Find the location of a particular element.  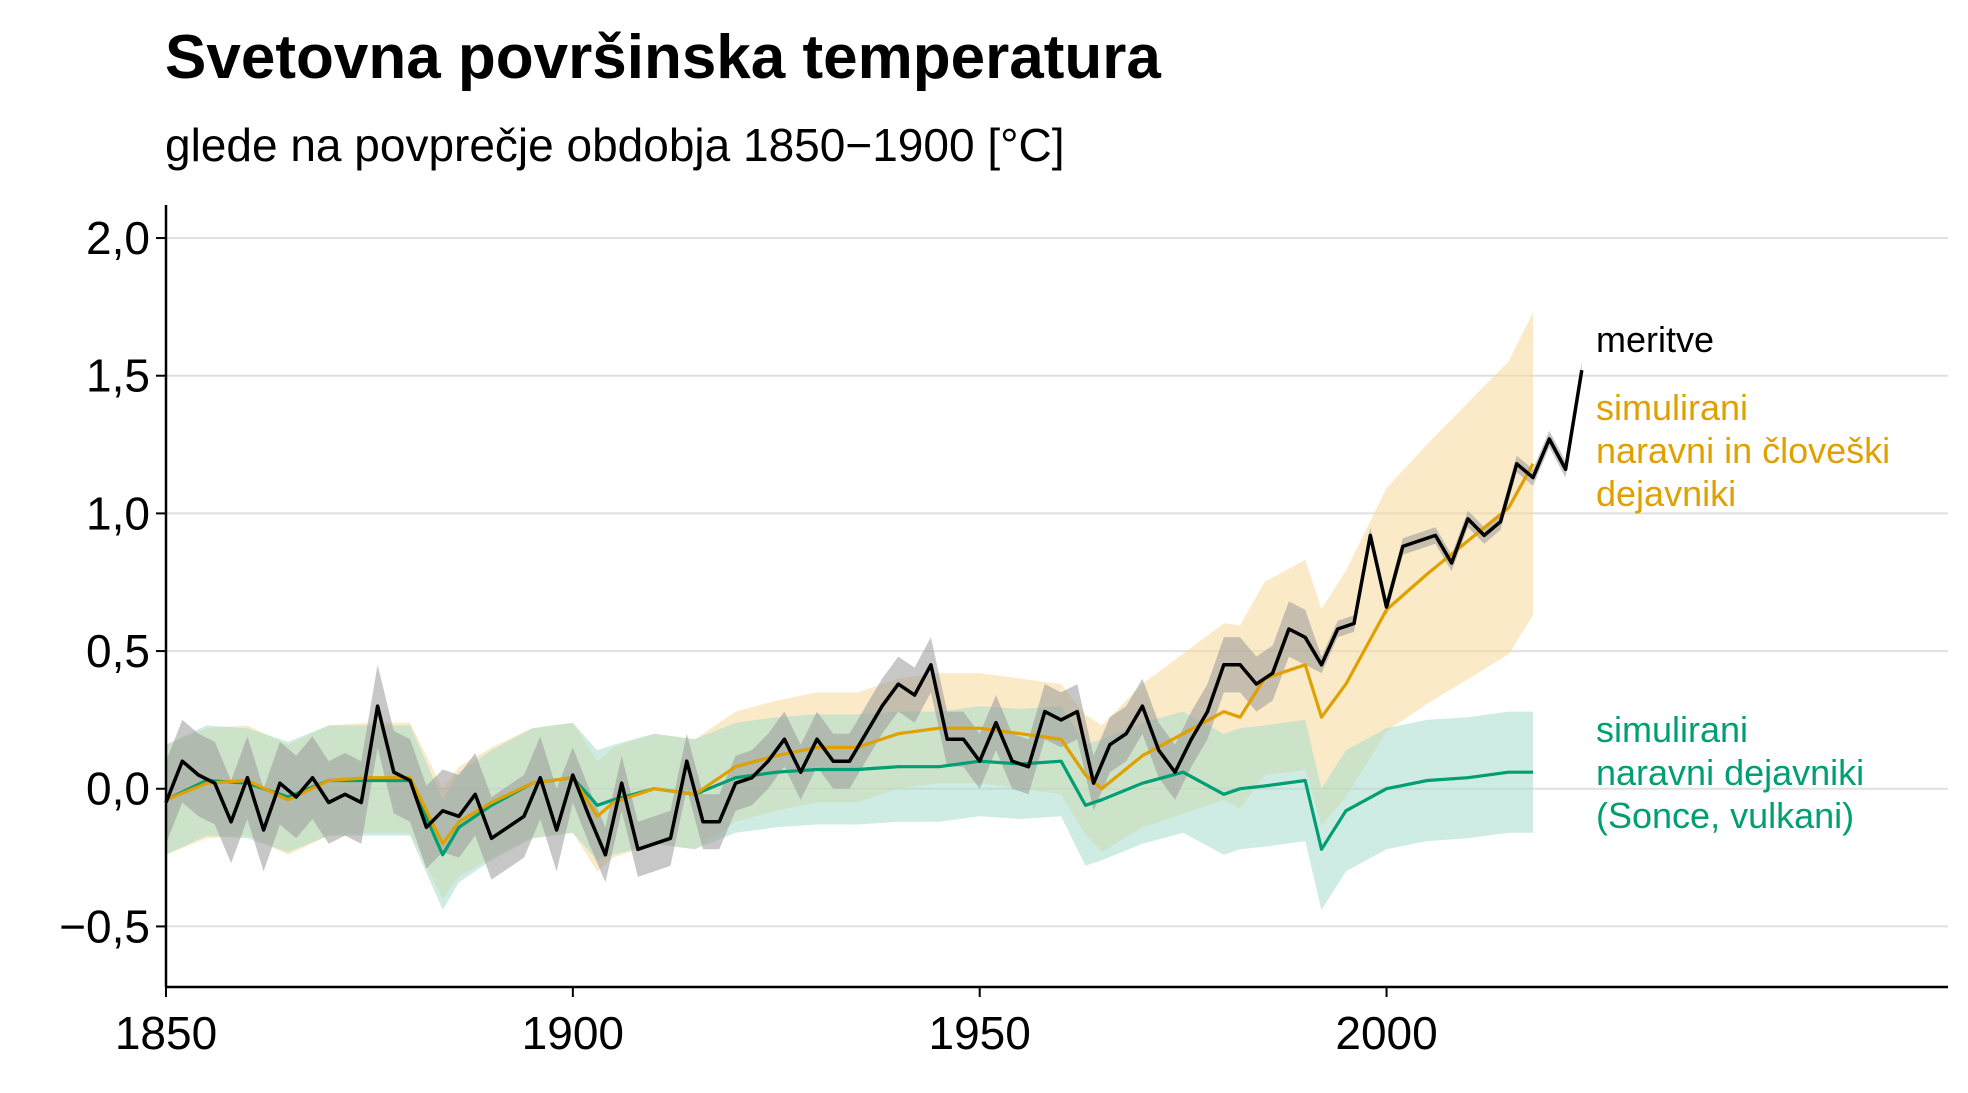

x-tick-label: 1950 is located at coordinates (980, 1033).